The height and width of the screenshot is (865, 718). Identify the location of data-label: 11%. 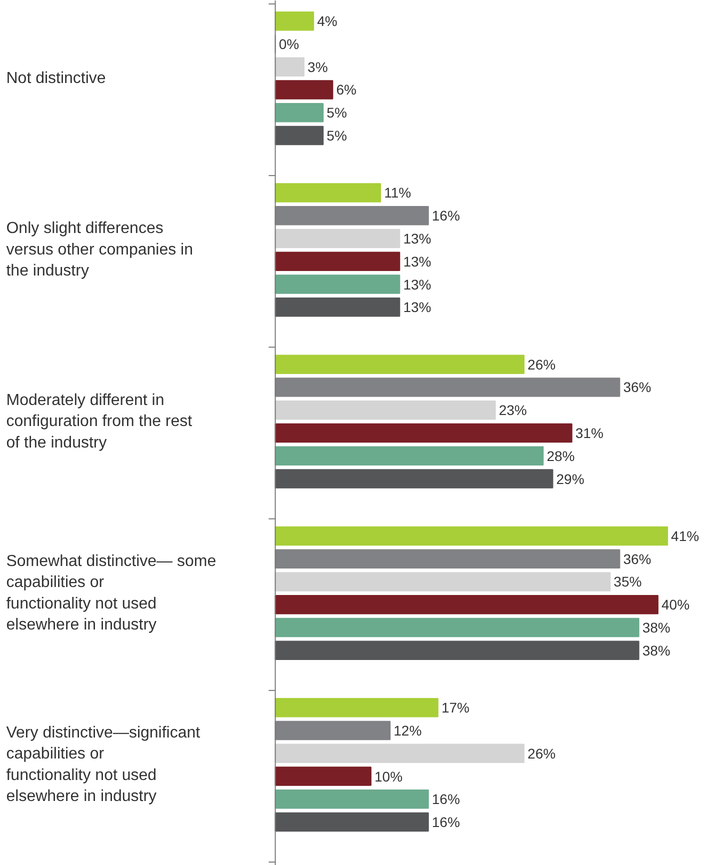
(398, 192).